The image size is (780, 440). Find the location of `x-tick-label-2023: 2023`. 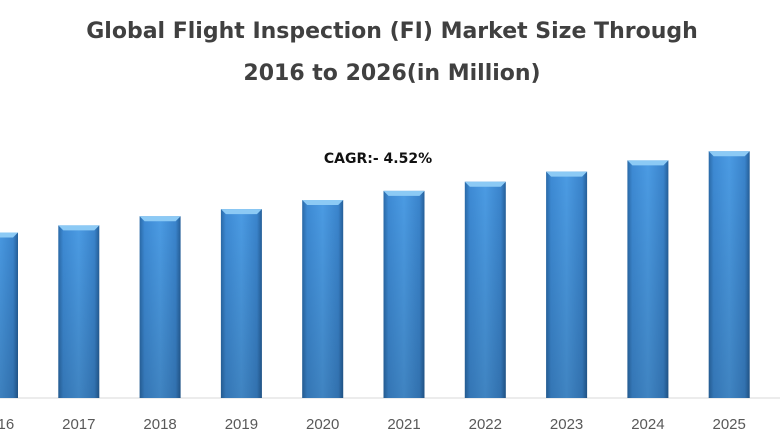

x-tick-label-2023: 2023 is located at coordinates (566, 424).